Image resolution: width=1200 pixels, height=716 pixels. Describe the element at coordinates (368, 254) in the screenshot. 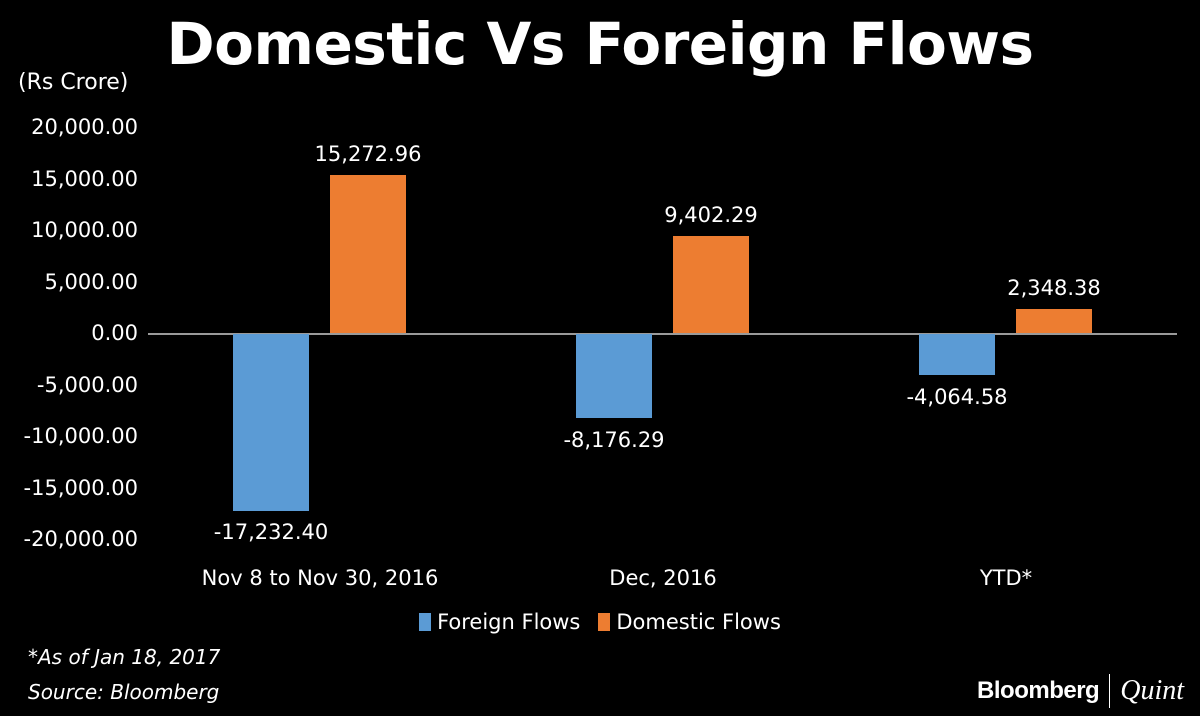

I see `bar-domestic-nov` at that location.